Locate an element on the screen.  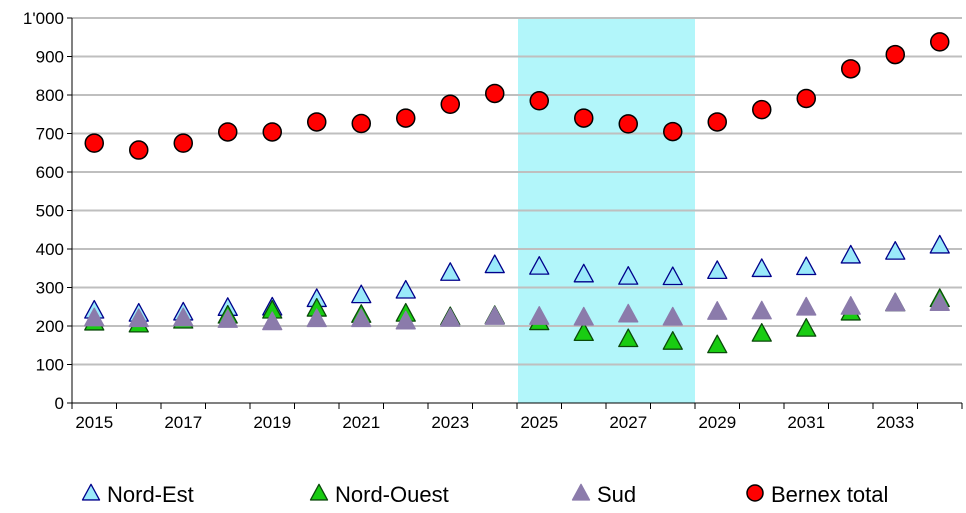
legend-label-nord-est: Nord-Est is located at coordinates (150, 494).